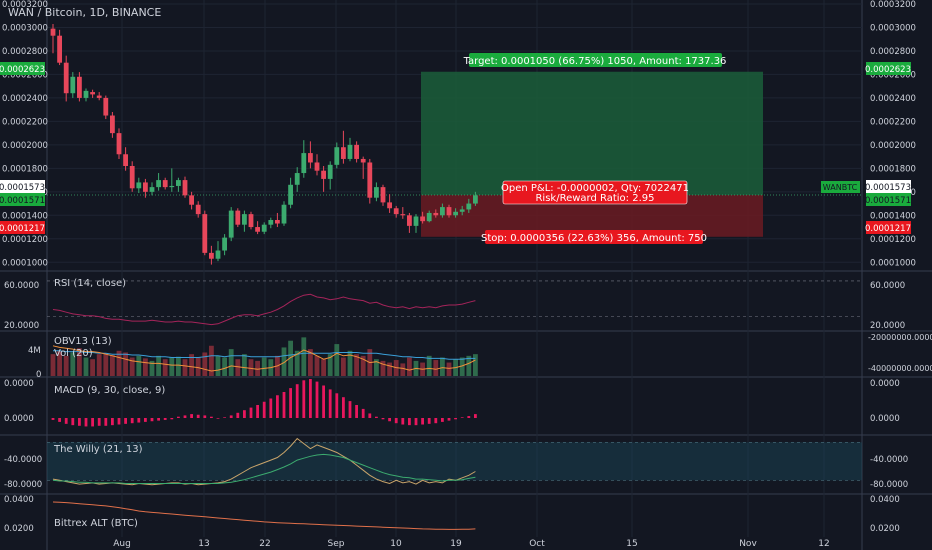 The height and width of the screenshot is (550, 932). What do you see at coordinates (96, 523) in the screenshot?
I see `bittrex-title: Bittrex ALT (BTC)` at bounding box center [96, 523].